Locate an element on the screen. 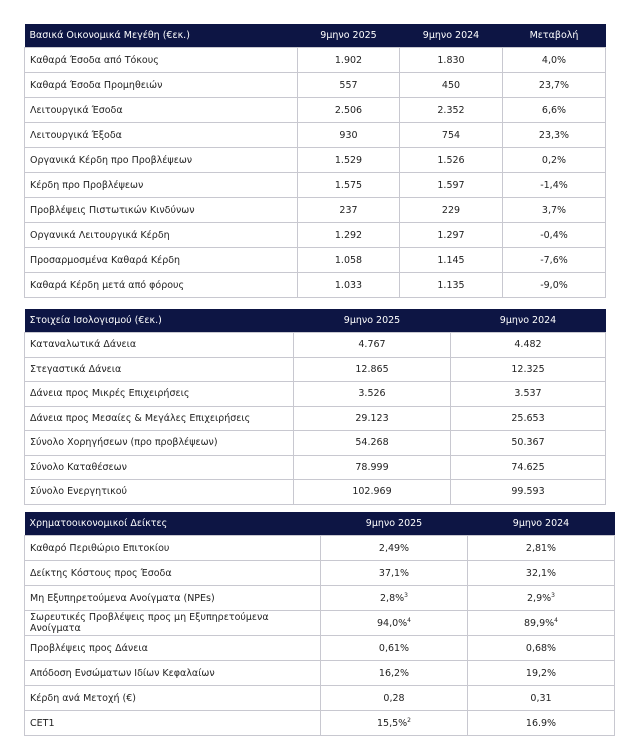 This screenshot has width=640, height=753. label-cell: Οργανικά Λειτουργικά Κέρδη is located at coordinates (161, 235).